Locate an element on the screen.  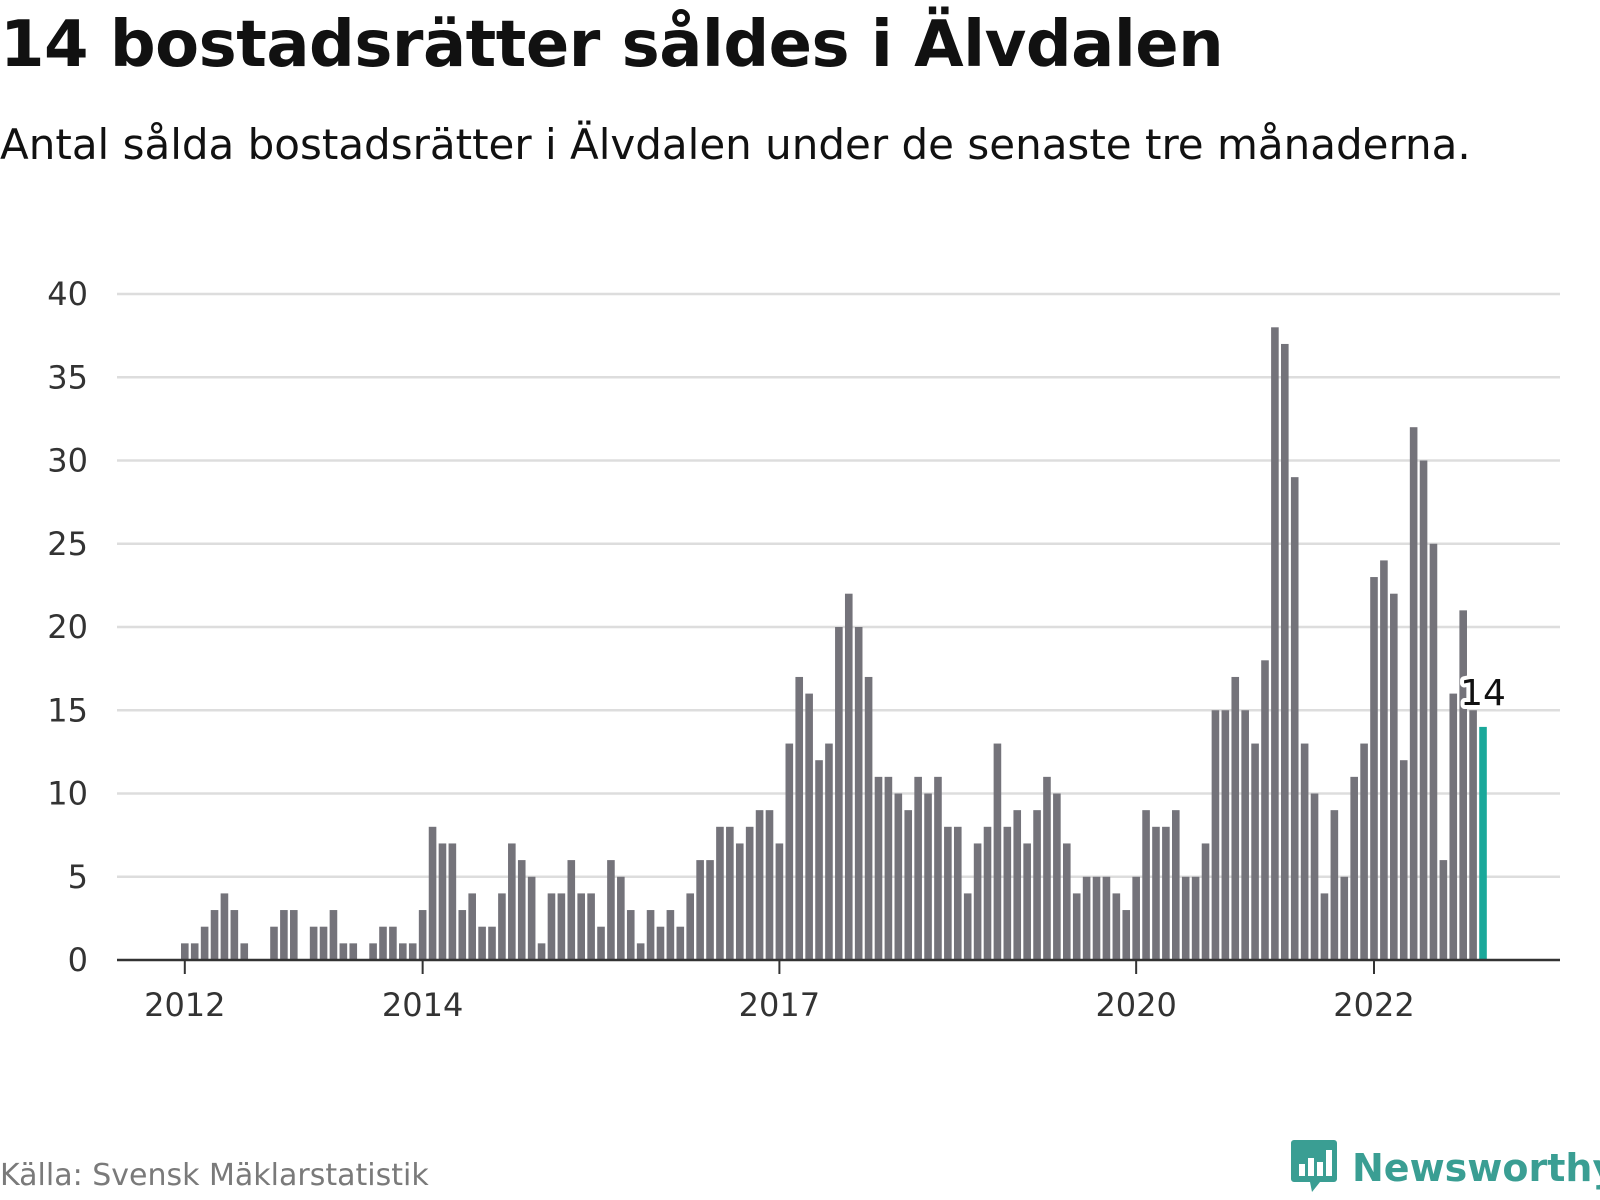
y-axis-ticks: 0 5 10 15 20 25 30 35 40 is located at coordinates (67, 627).